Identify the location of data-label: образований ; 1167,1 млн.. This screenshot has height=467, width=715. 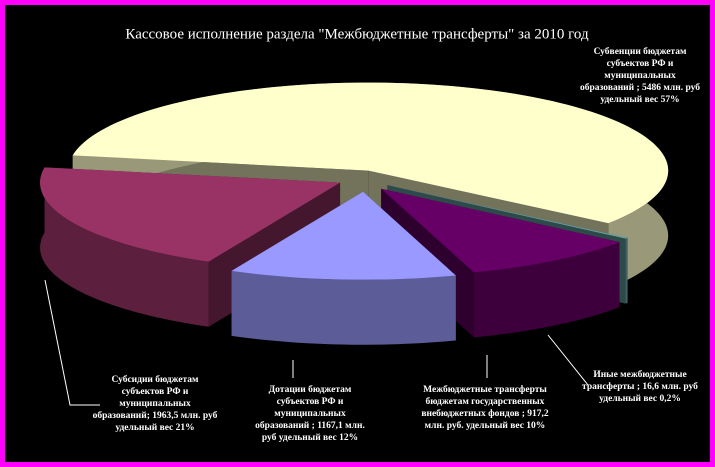
(310, 425).